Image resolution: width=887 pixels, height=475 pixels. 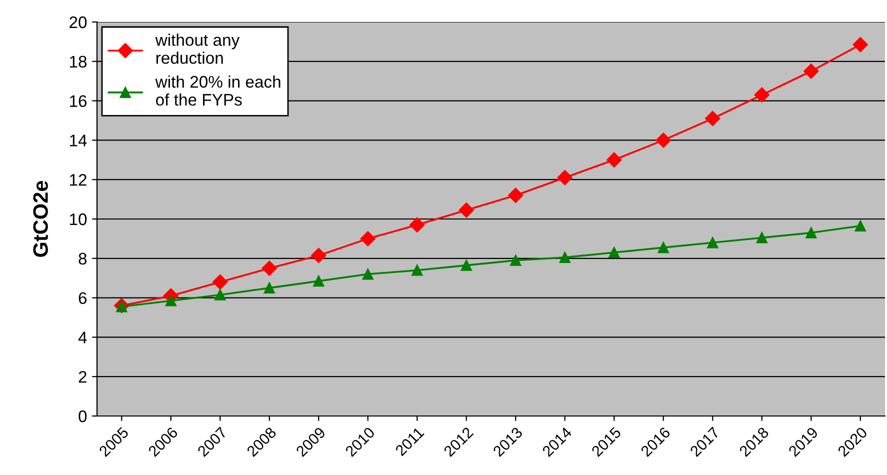 What do you see at coordinates (197, 49) in the screenshot?
I see `legend-label: without any reduction` at bounding box center [197, 49].